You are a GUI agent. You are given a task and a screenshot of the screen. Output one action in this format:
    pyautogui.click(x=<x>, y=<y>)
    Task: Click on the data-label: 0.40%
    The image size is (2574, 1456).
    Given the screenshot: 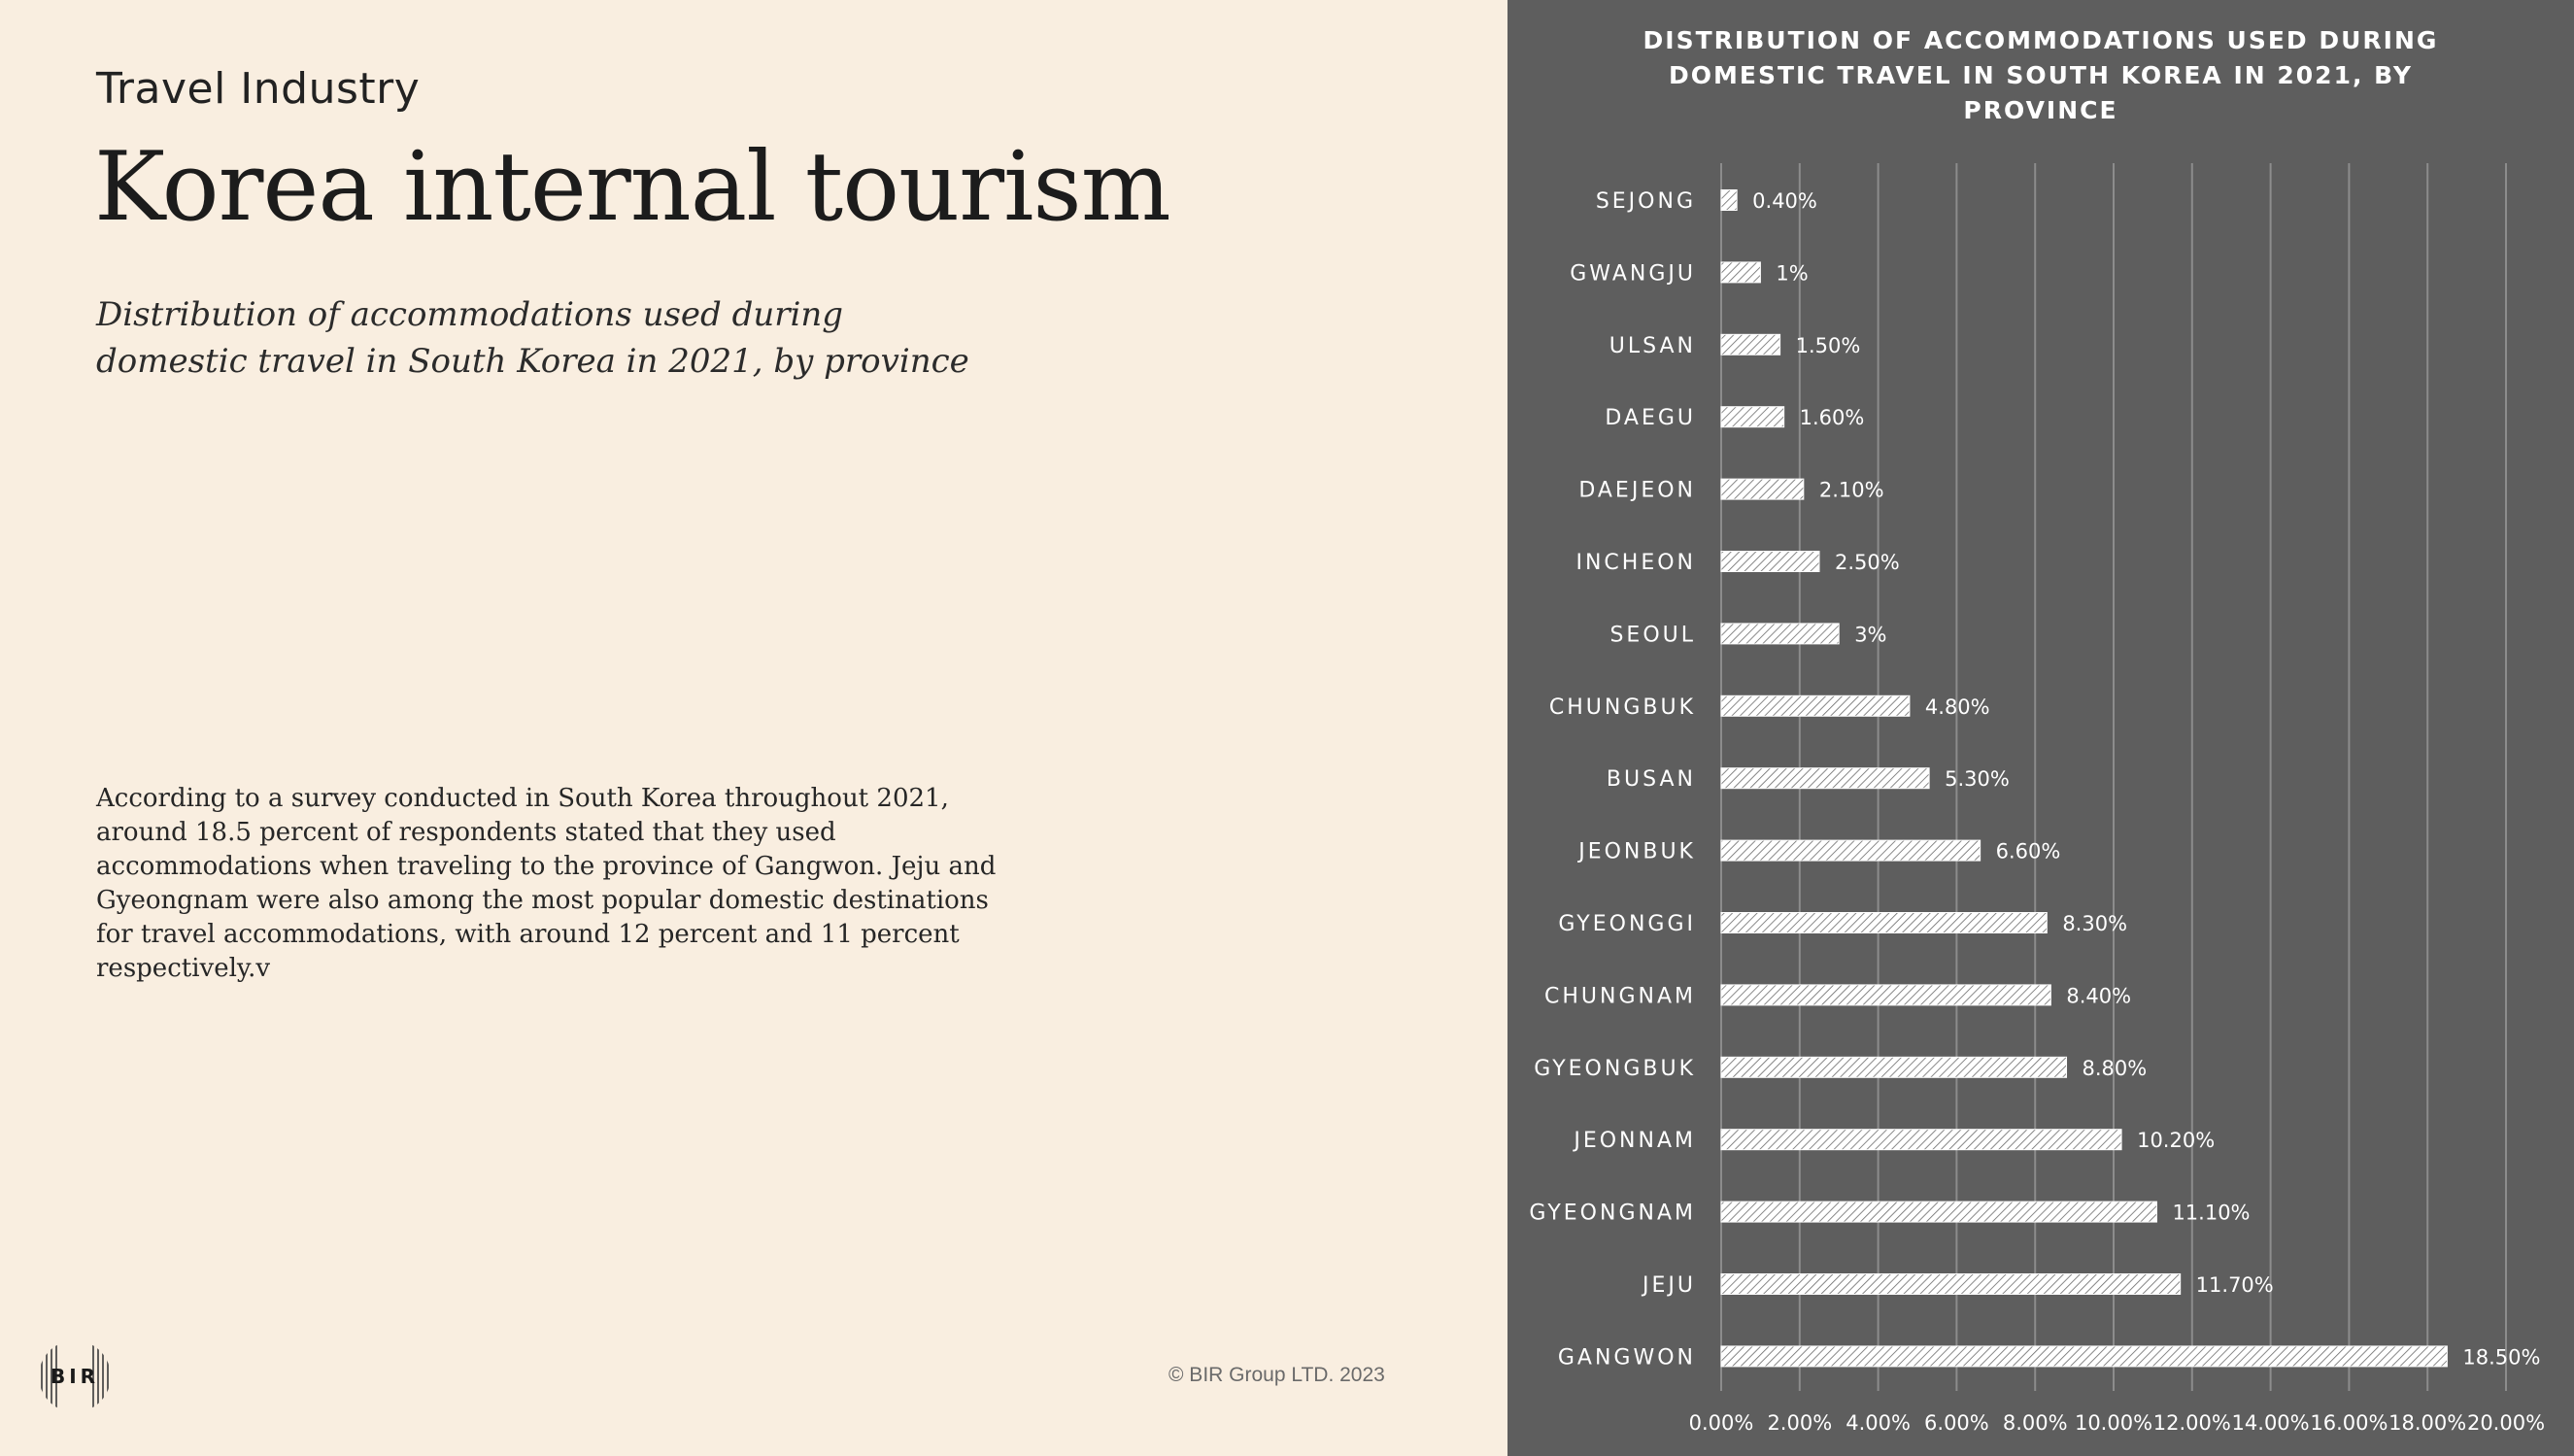 What is the action you would take?
    pyautogui.click(x=1784, y=201)
    